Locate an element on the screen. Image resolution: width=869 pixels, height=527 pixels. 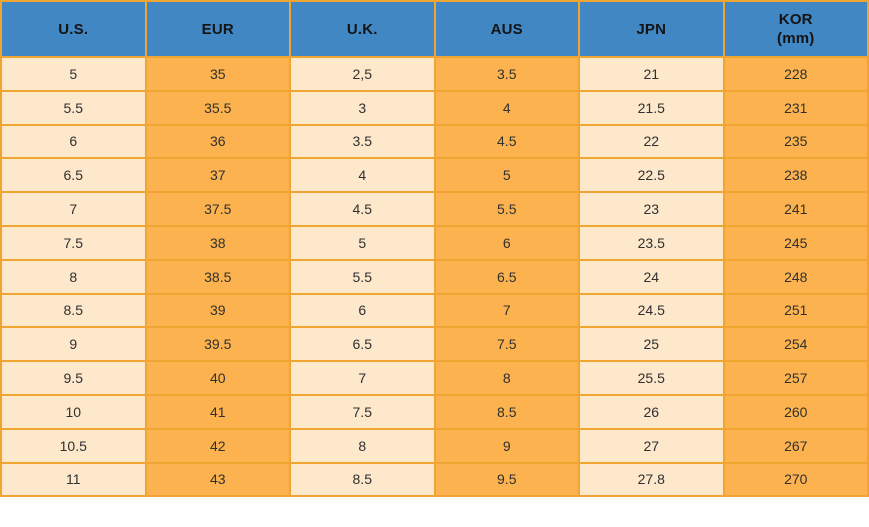
table-row: 10.5 42 8 9 27 267 is located at coordinates (434, 445).